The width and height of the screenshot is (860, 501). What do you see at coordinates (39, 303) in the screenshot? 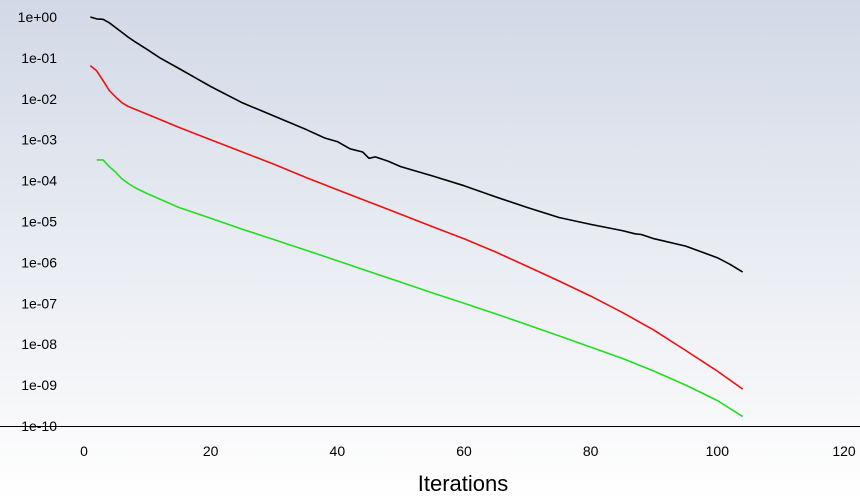
I see `y-tick-label: 1e-07` at bounding box center [39, 303].